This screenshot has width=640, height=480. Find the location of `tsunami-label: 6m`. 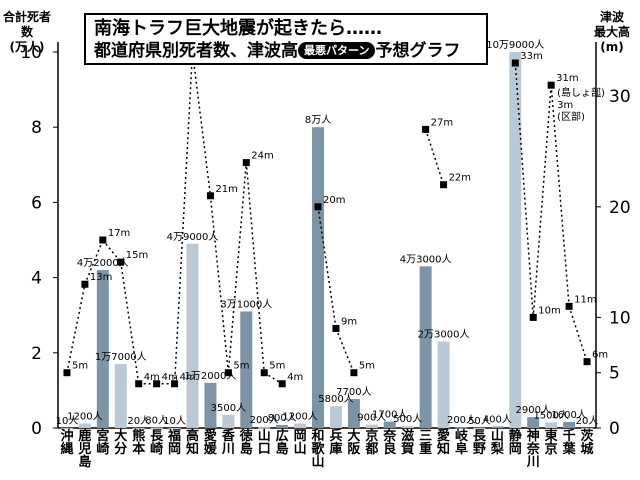

tsunami-label: 6m is located at coordinates (600, 355).